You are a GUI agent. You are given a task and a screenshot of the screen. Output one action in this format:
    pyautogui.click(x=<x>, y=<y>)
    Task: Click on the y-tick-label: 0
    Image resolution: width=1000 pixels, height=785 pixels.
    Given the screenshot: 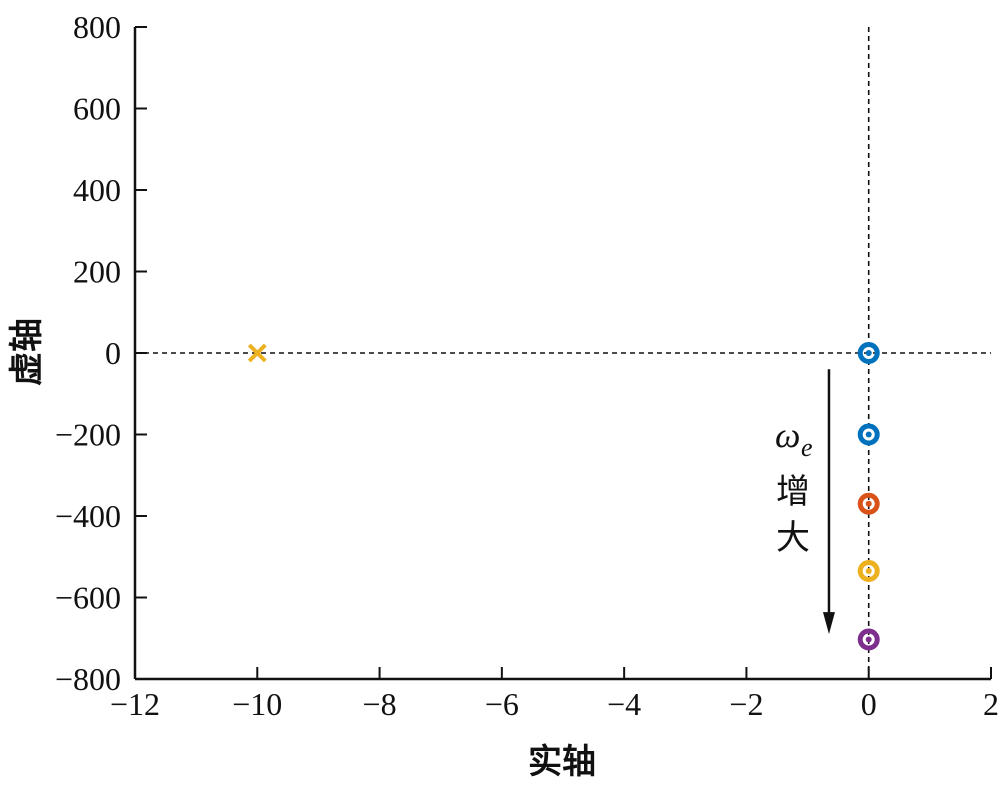 What is the action you would take?
    pyautogui.click(x=113, y=353)
    